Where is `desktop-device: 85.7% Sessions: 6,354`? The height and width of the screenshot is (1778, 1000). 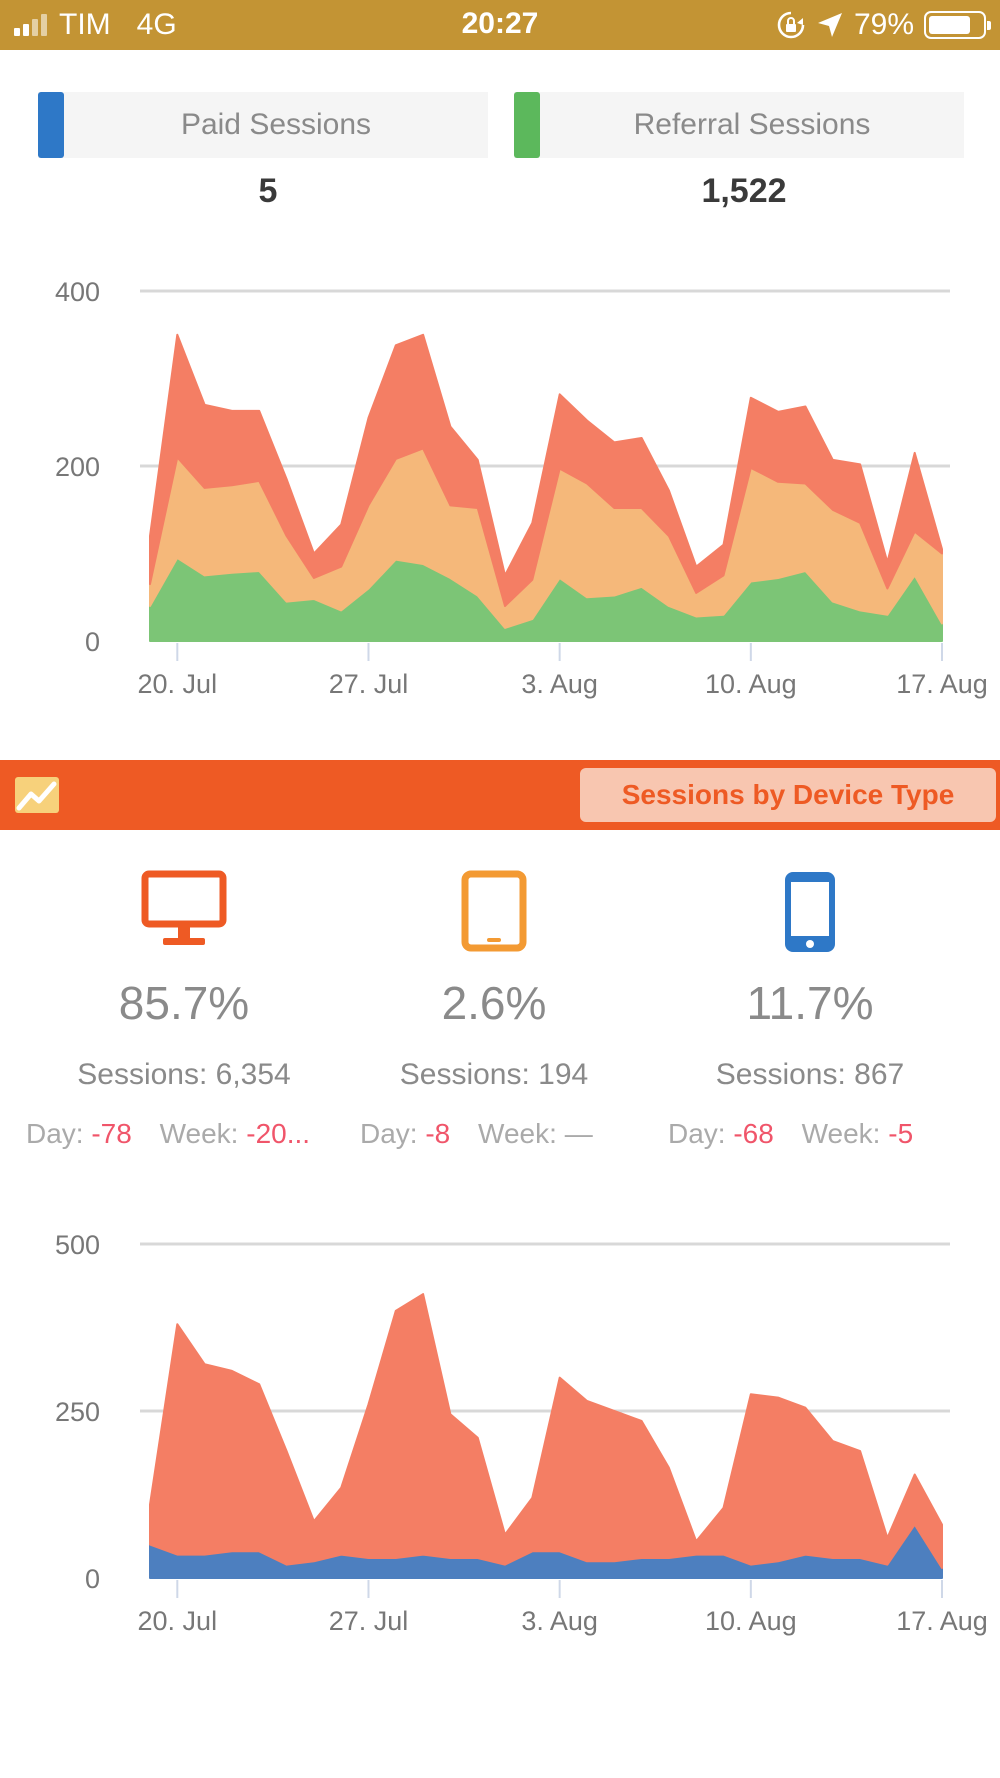 desktop-device: 85.7% Sessions: 6,354 is located at coordinates (184, 981).